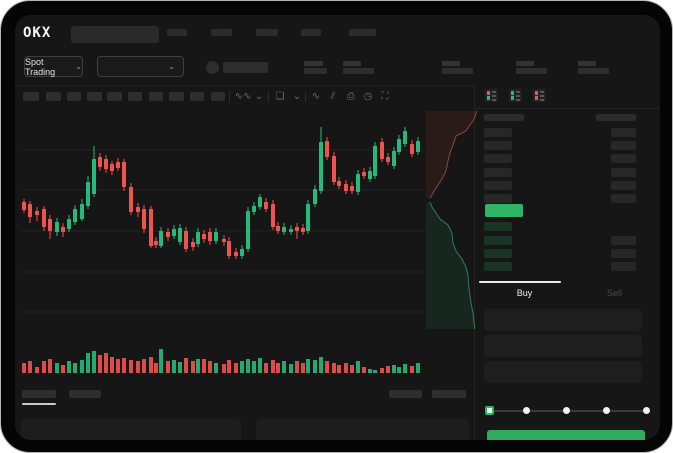  I want to click on history-icon: ◷, so click(368, 96).